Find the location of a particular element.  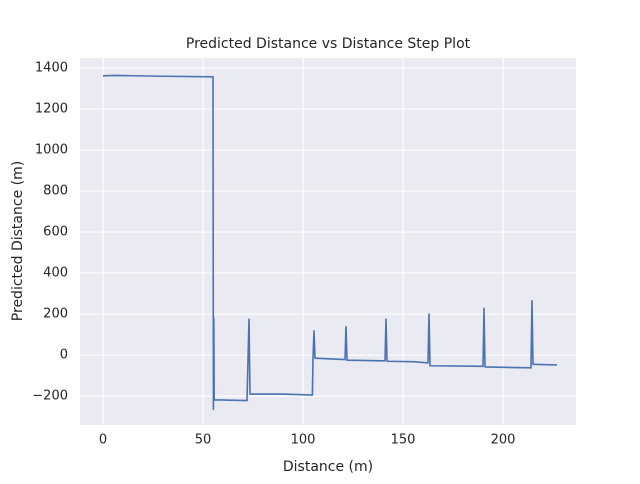

y-tick-label: 800 is located at coordinates (55, 191).